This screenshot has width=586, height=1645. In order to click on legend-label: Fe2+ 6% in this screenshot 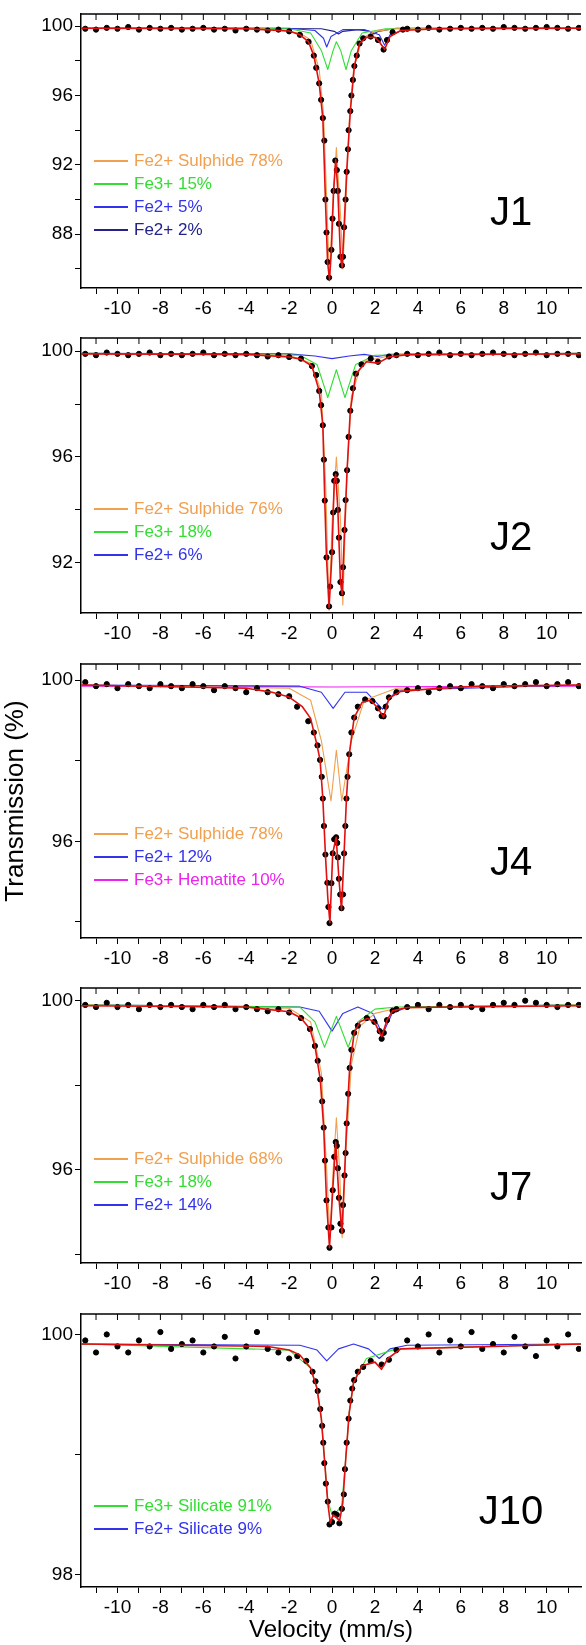, I will do `click(168, 555)`.